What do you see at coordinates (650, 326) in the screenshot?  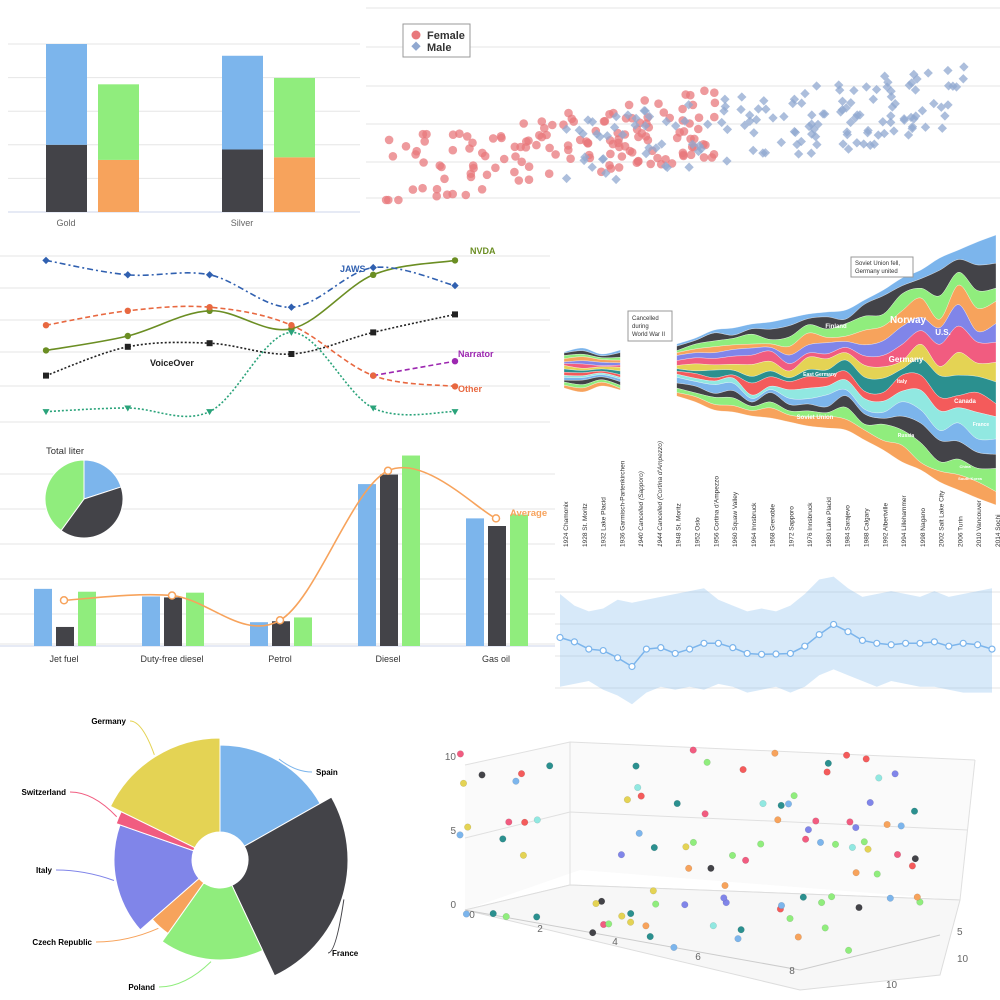 I see `annotation-box` at bounding box center [650, 326].